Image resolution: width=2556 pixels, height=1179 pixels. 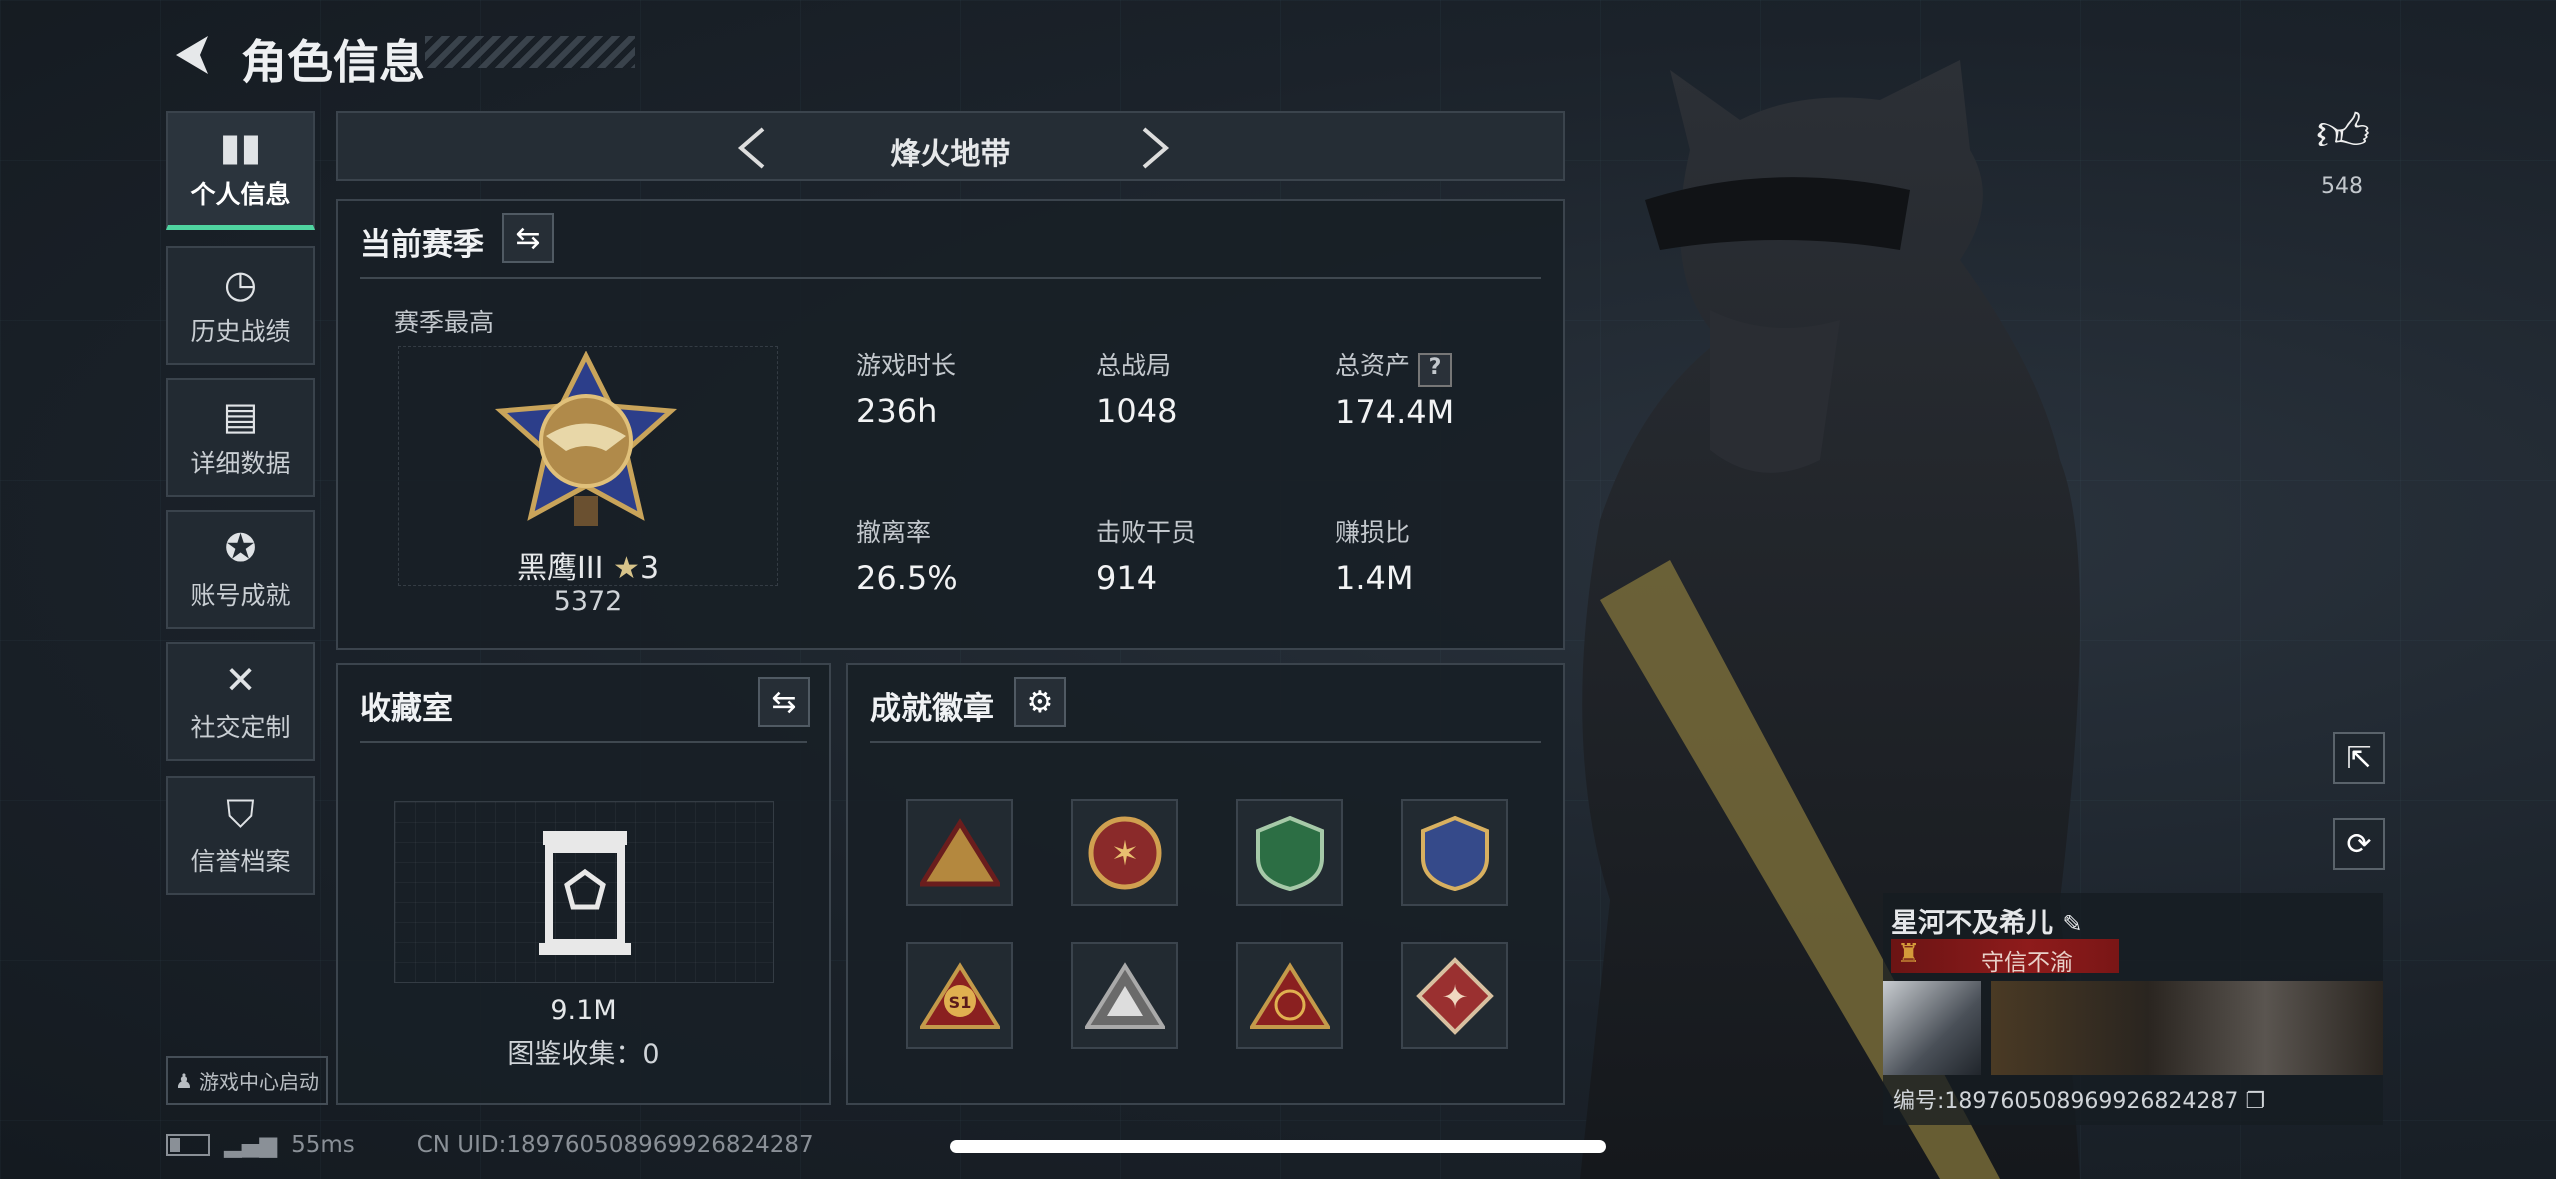 I want to click on stat-label: 总资产 ?, so click(x=1394, y=366).